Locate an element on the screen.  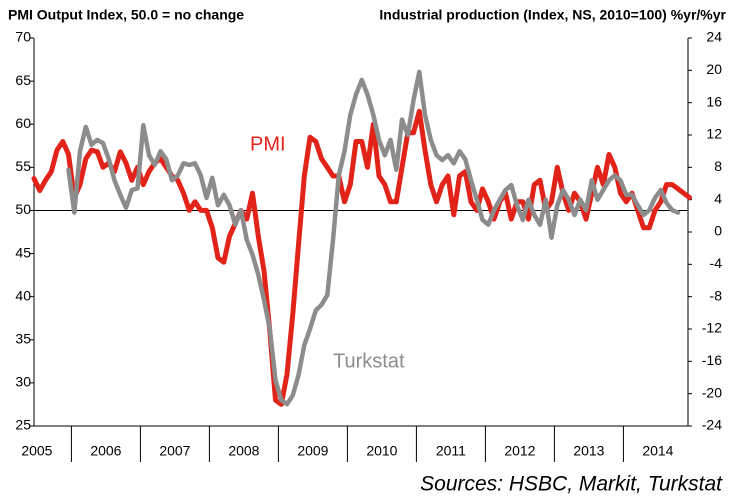
x-tick-label: 2013 is located at coordinates (588, 451).